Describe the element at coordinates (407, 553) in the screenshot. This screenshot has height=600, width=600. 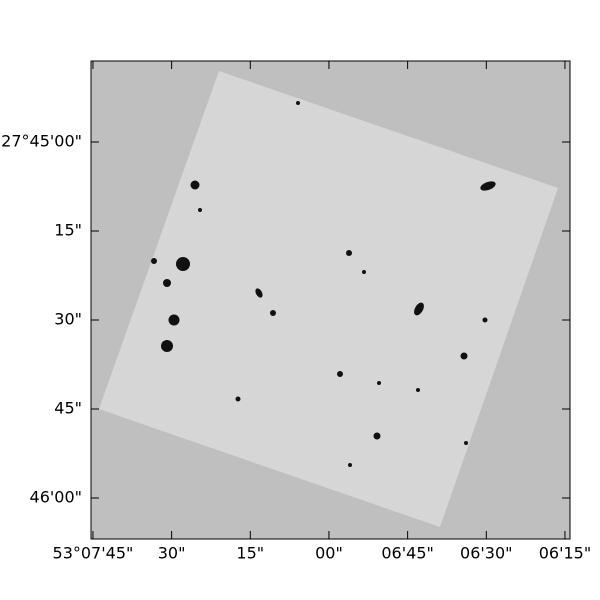
I see `x-tick-label: 06'45"` at that location.